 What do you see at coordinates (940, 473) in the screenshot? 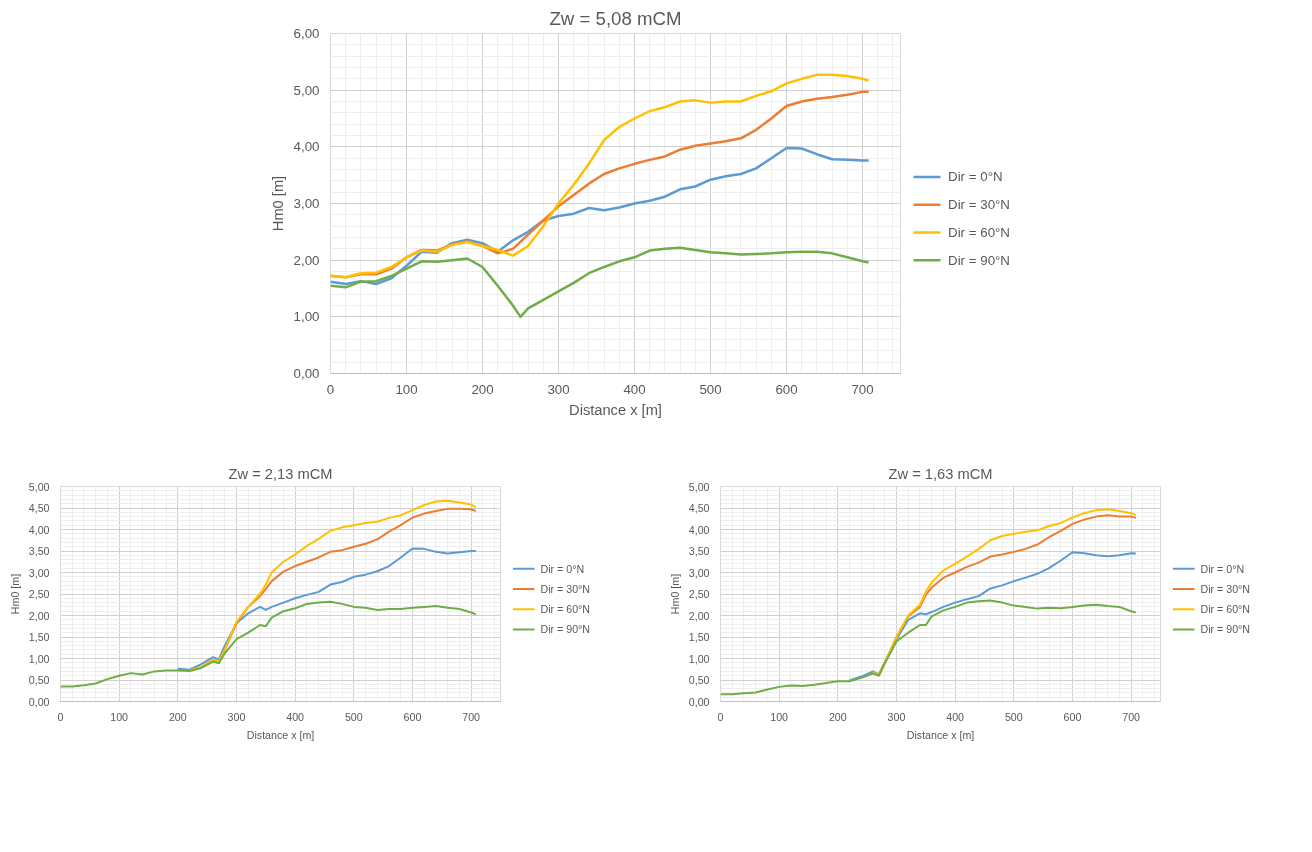
I see `chart-title: Zw = 1,63 mCM` at bounding box center [940, 473].